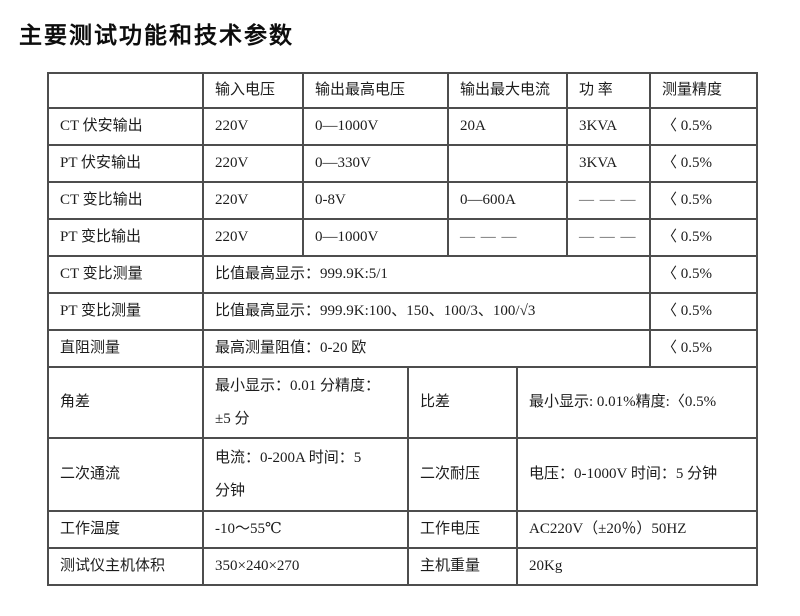  What do you see at coordinates (125, 348) in the screenshot?
I see `row-label: 直阻测量` at bounding box center [125, 348].